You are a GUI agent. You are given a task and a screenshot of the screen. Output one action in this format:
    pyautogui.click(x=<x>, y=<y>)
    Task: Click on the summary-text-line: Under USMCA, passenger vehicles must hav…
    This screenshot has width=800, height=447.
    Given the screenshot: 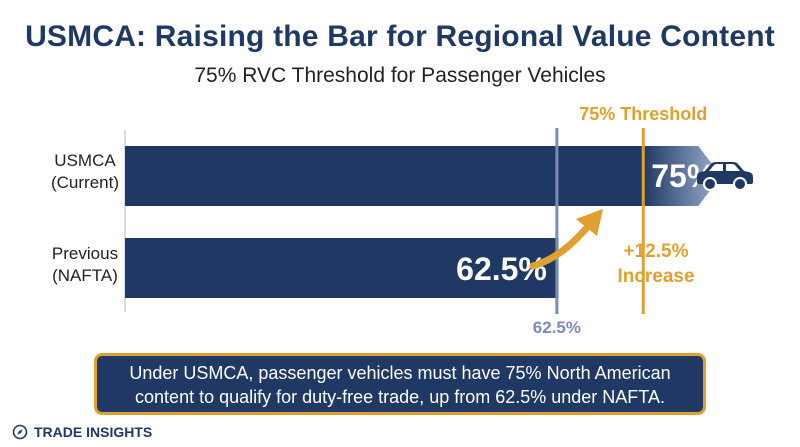 What is the action you would take?
    pyautogui.click(x=400, y=373)
    